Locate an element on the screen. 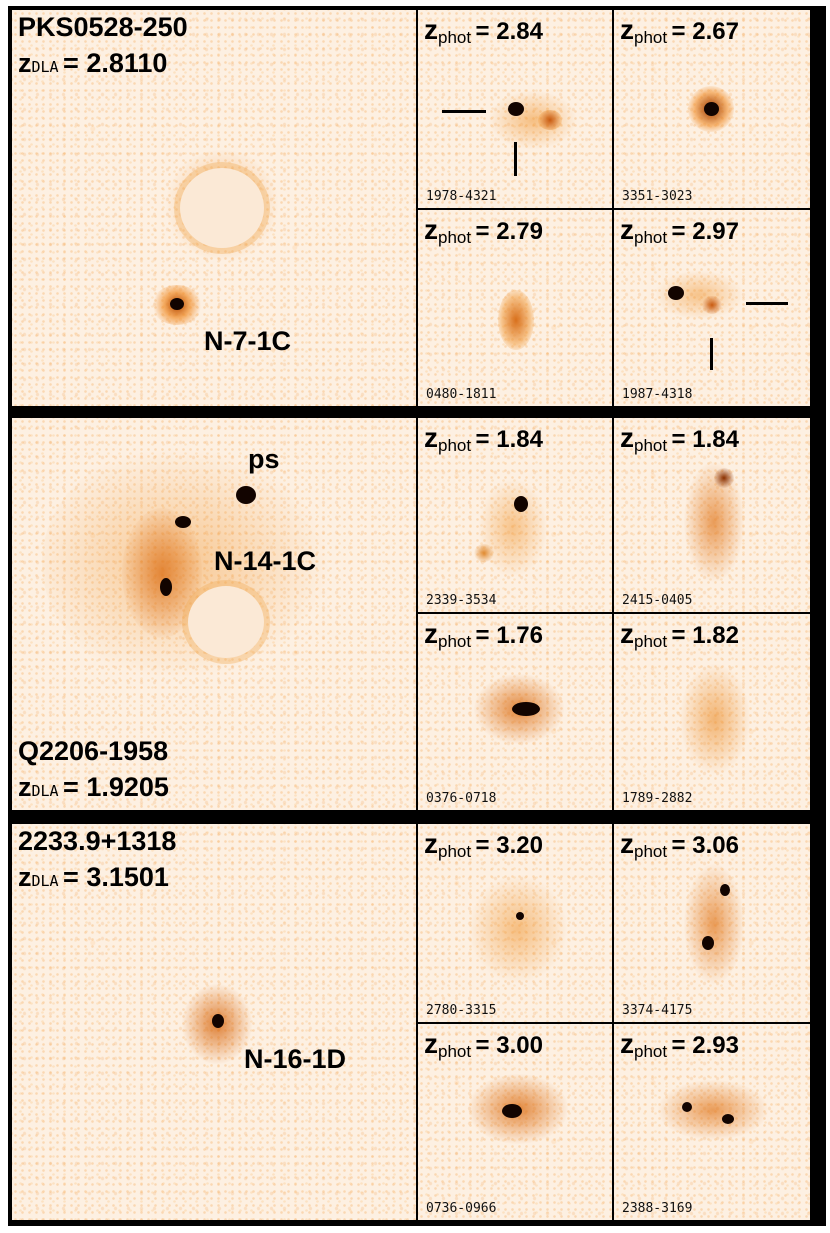  field-title: 2233.9+1318 is located at coordinates (97, 841).